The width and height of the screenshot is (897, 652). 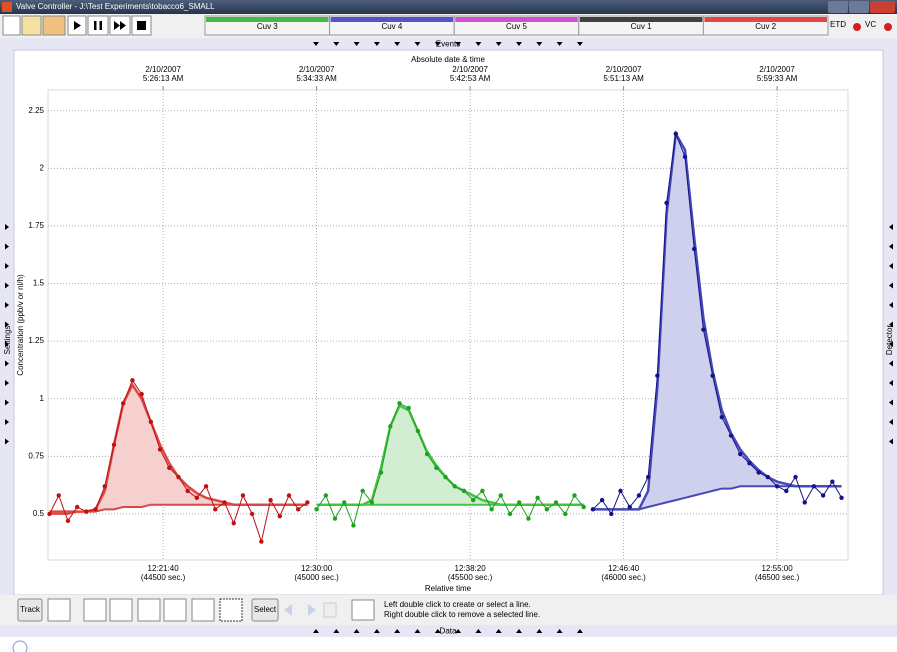 What do you see at coordinates (448, 631) in the screenshot?
I see `data-bar` at bounding box center [448, 631].